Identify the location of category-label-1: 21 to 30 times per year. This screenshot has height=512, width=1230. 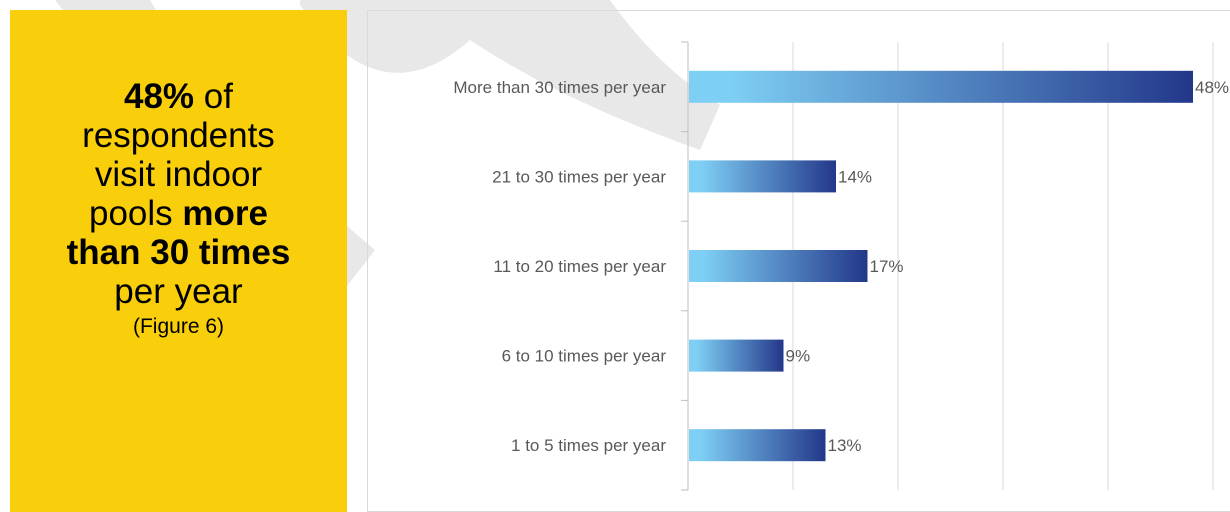
(579, 176).